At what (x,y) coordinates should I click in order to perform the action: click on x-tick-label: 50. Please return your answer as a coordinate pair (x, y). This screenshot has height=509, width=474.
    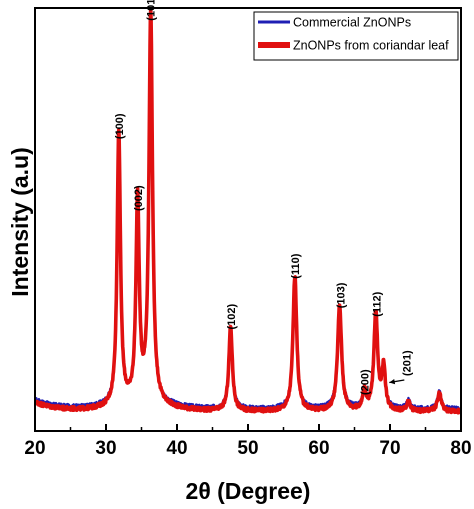
    Looking at the image, I should click on (247, 448).